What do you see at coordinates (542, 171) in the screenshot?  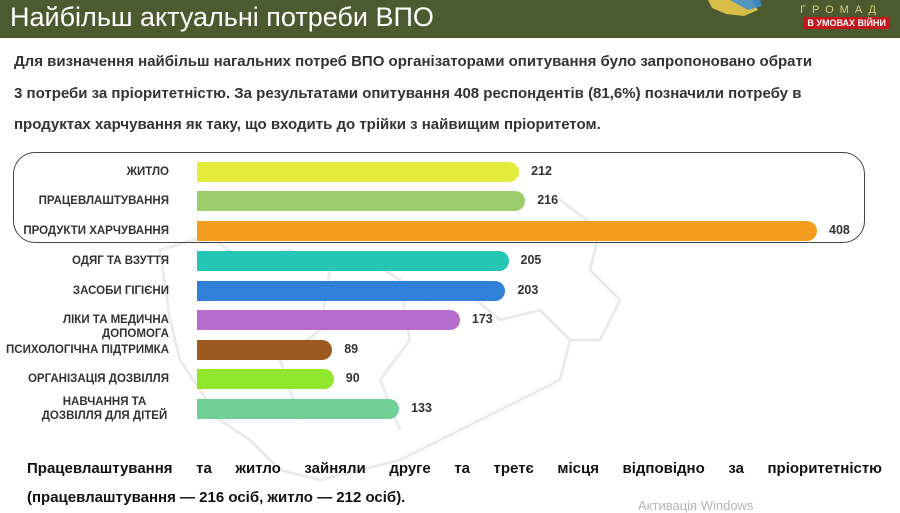 I see `bar-value-label: 212` at bounding box center [542, 171].